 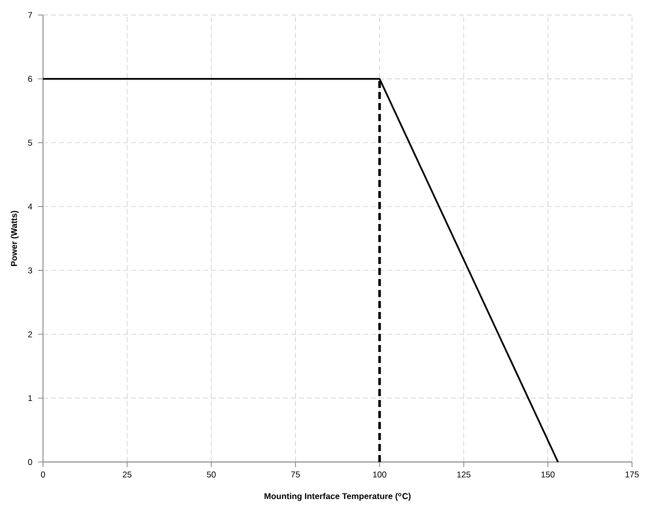 What do you see at coordinates (30, 143) in the screenshot?
I see `y-tick-label: 5` at bounding box center [30, 143].